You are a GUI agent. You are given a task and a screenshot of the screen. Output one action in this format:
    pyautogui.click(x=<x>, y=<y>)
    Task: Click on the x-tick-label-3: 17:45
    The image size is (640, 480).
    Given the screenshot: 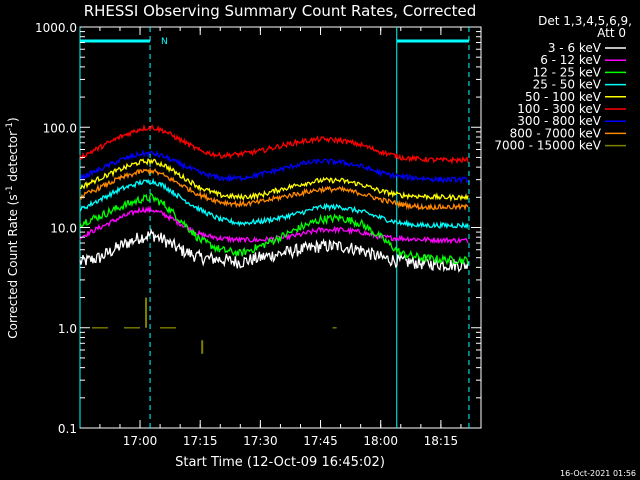 What is the action you would take?
    pyautogui.click(x=320, y=441)
    